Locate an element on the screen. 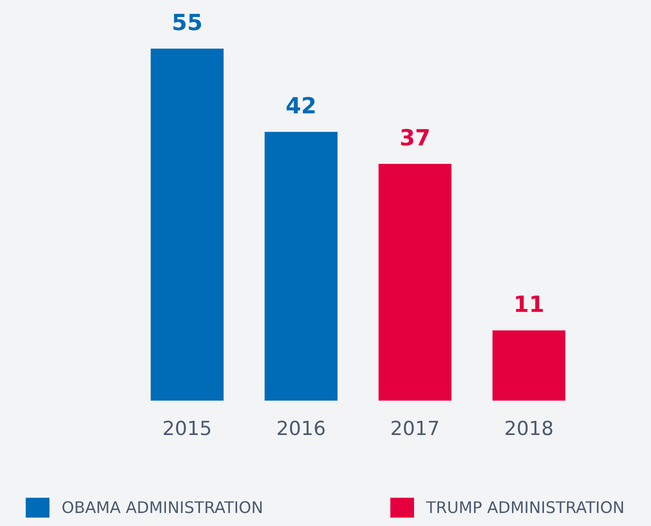 The image size is (651, 526). x-tick-label: 2016 is located at coordinates (301, 428).